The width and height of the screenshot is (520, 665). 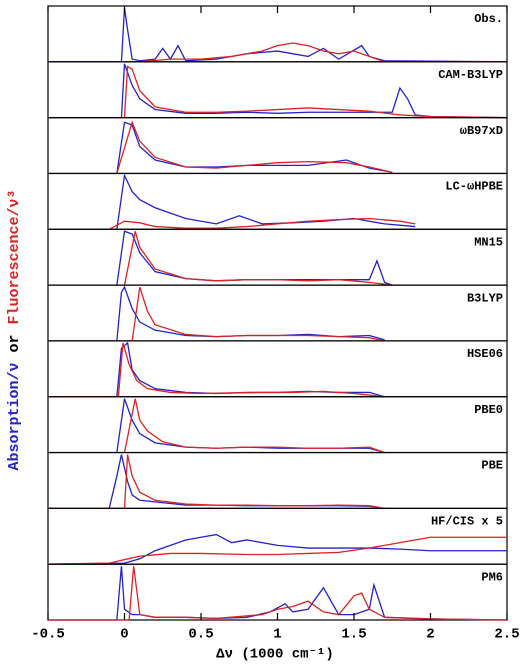 What do you see at coordinates (200, 635) in the screenshot?
I see `x-tick-label: 0.5` at bounding box center [200, 635].